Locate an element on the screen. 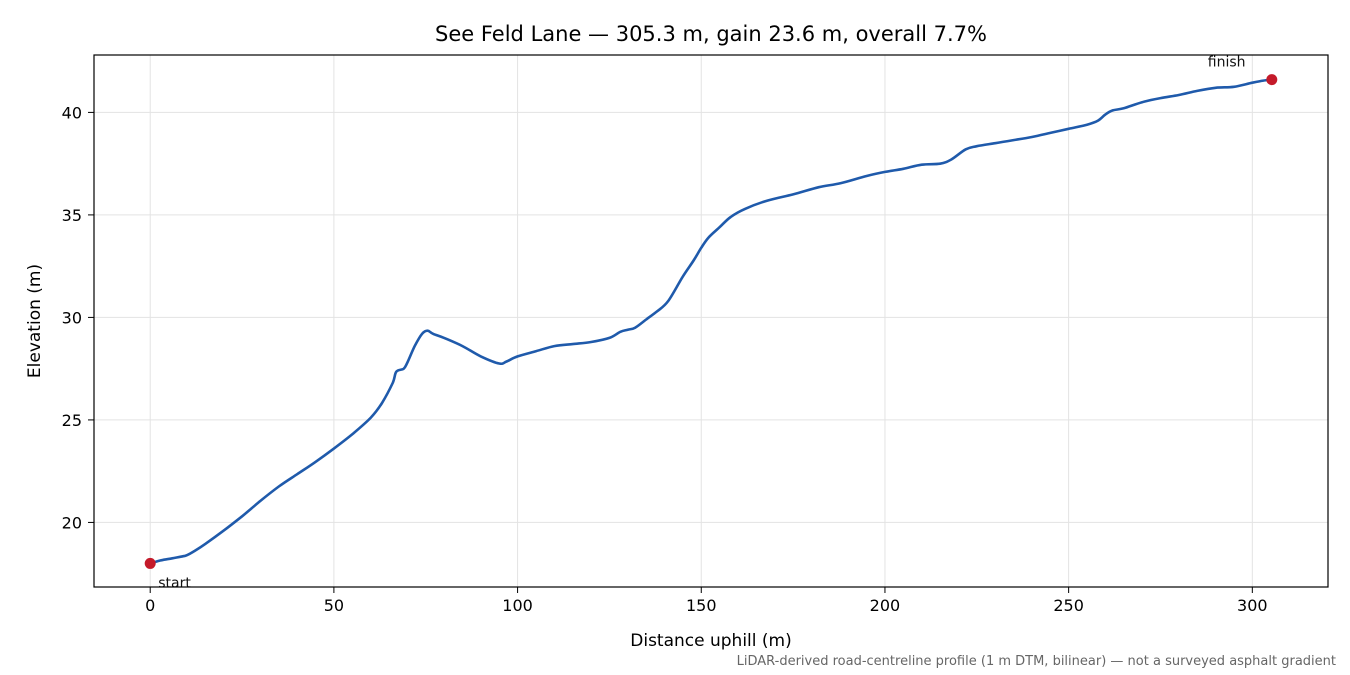 This screenshot has width=1350, height=675. y-tick-label: 40 is located at coordinates (72, 112).